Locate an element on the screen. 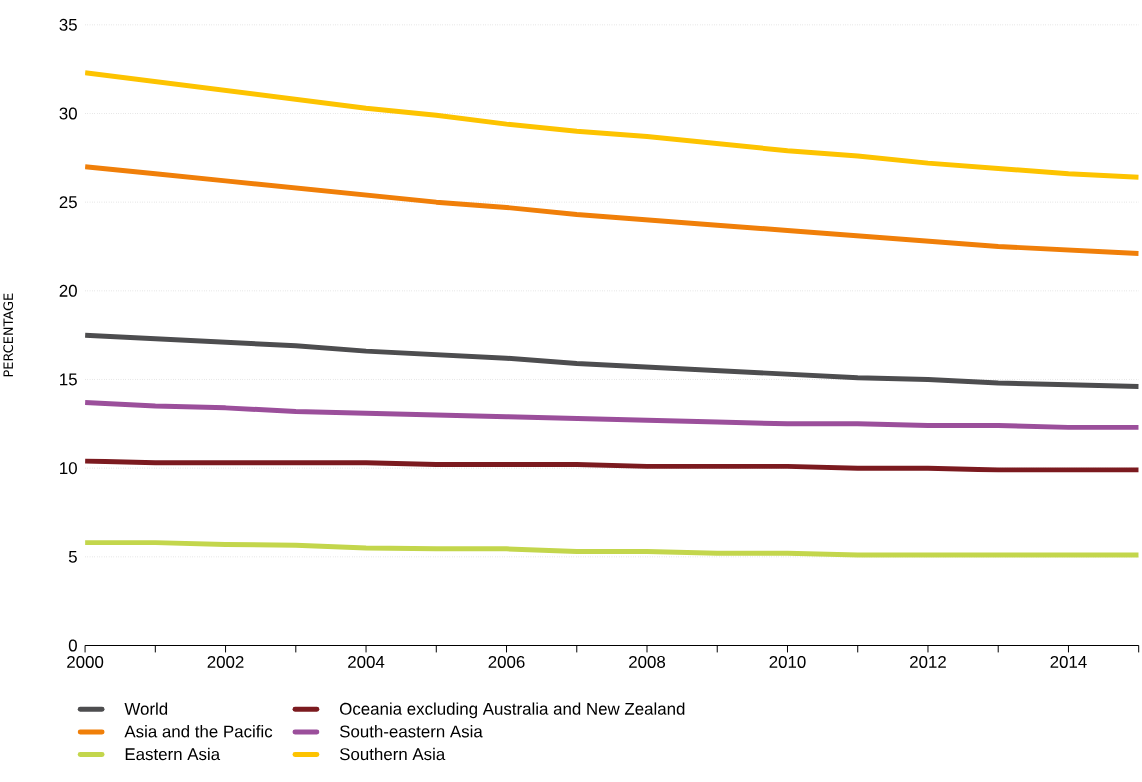 This screenshot has height=782, width=1142. y-tick-label: 15 is located at coordinates (68, 379).